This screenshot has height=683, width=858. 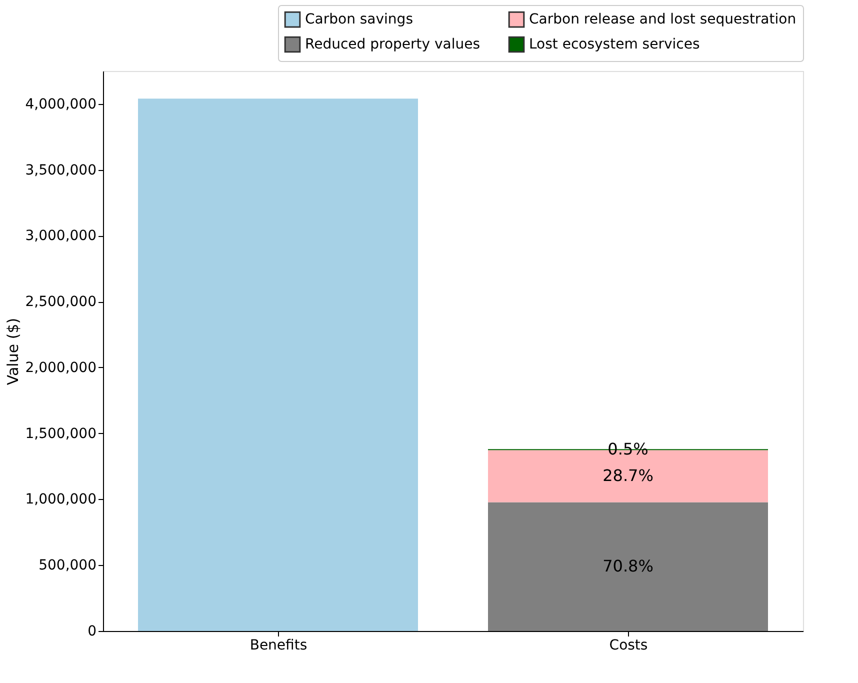 What do you see at coordinates (628, 566) in the screenshot?
I see `annotation: 70.8%` at bounding box center [628, 566].